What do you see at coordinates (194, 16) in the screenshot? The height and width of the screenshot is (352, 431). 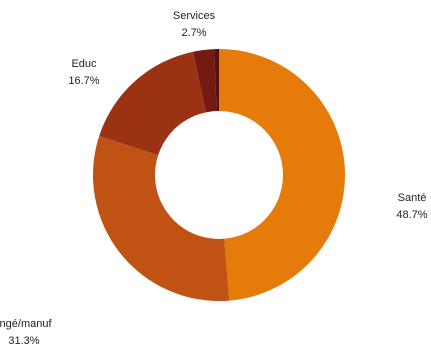 I see `slice-category-label: Services` at bounding box center [194, 16].